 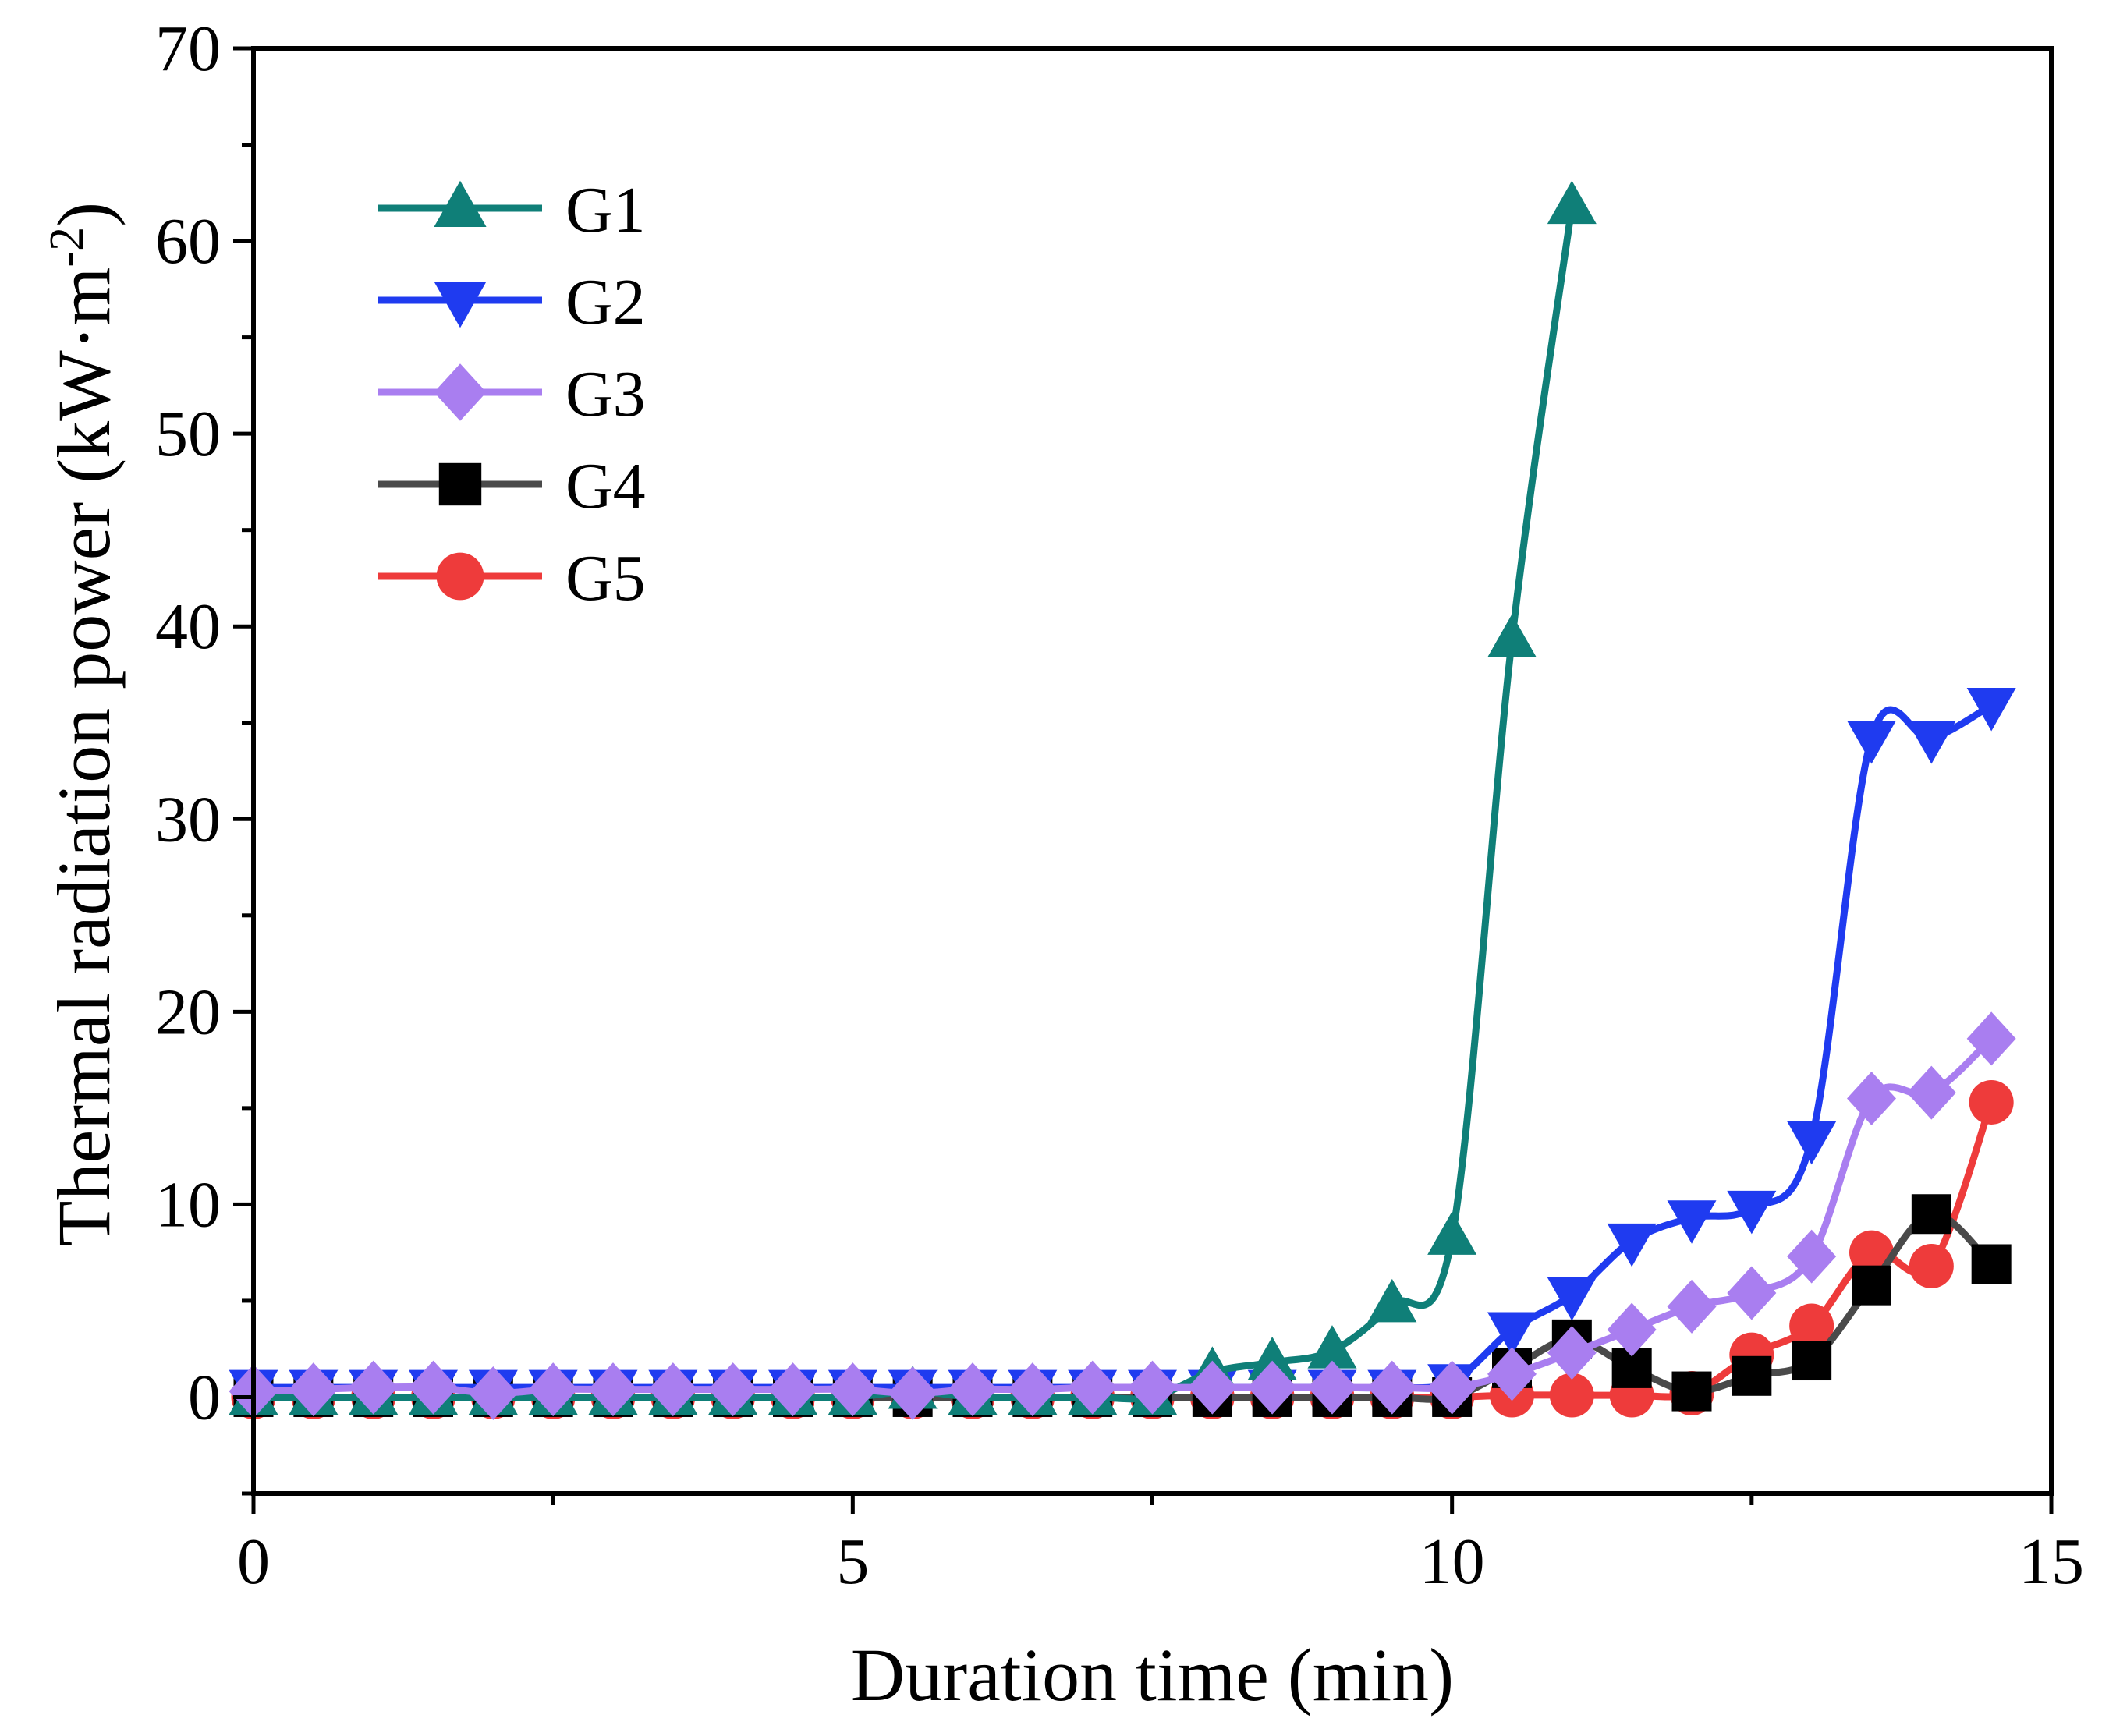 What do you see at coordinates (512, 486) in the screenshot?
I see `legend-item-g4: G4` at bounding box center [512, 486].